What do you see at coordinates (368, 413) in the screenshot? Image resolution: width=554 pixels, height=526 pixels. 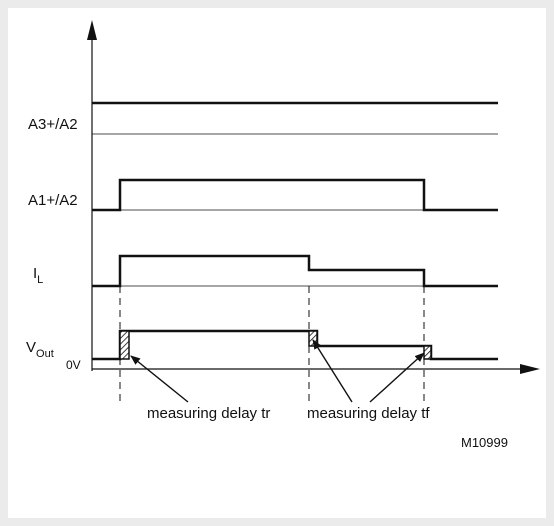 I see `annotation-delay-fall: measuring delay tf` at bounding box center [368, 413].